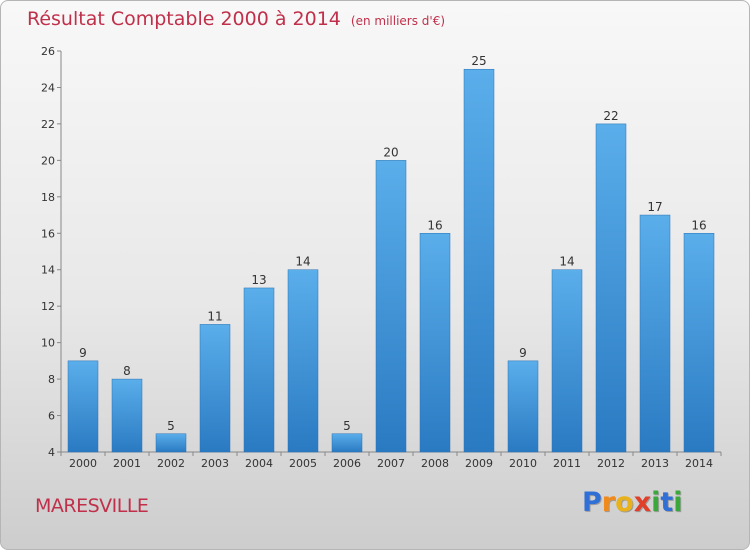  What do you see at coordinates (51, 452) in the screenshot?
I see `y-tick-label: 4` at bounding box center [51, 452].